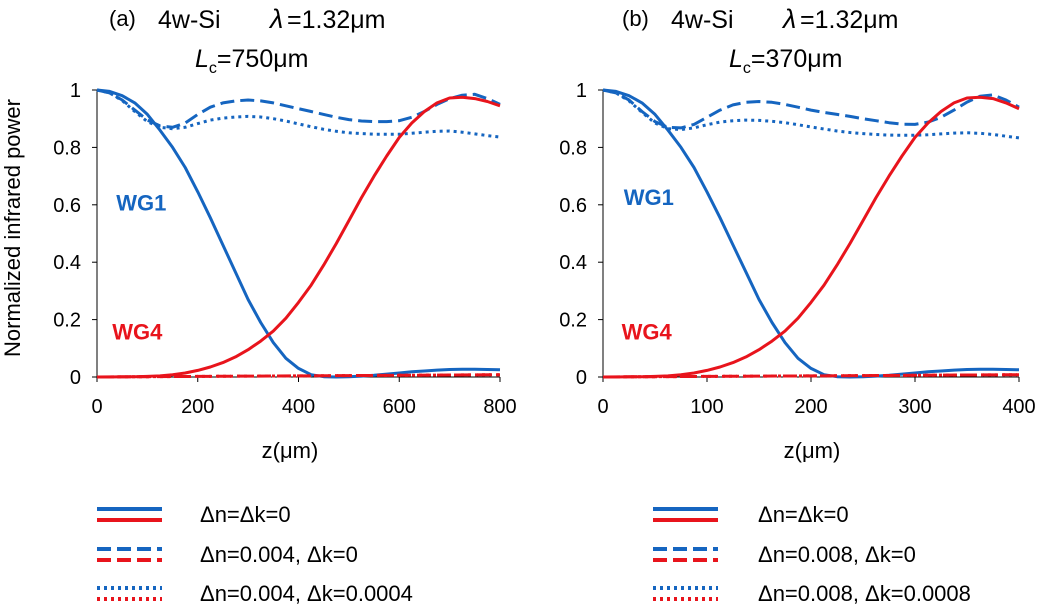  What do you see at coordinates (581, 378) in the screenshot?
I see `panel-b-y-tick-label: 0` at bounding box center [581, 378].